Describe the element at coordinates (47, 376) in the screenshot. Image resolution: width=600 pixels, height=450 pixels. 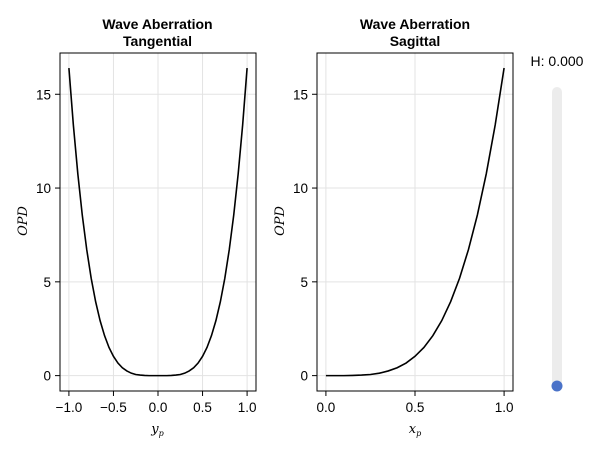
I see `tangential-ytick-label: 0` at that location.